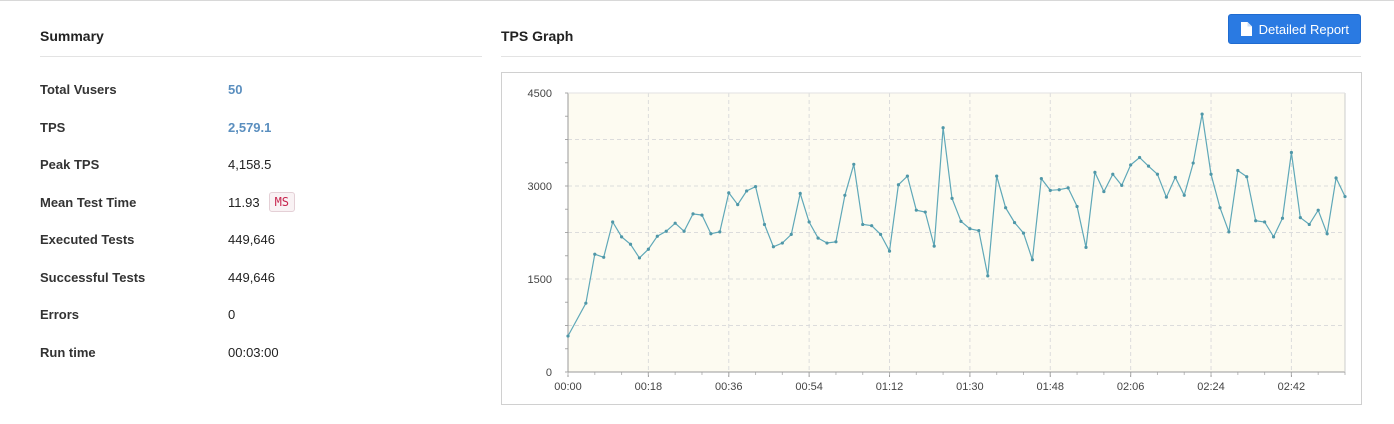 Image resolution: width=1394 pixels, height=424 pixels. I want to click on stat-row-mean-test-time: Mean Test Time 11.93 MS, so click(261, 205).